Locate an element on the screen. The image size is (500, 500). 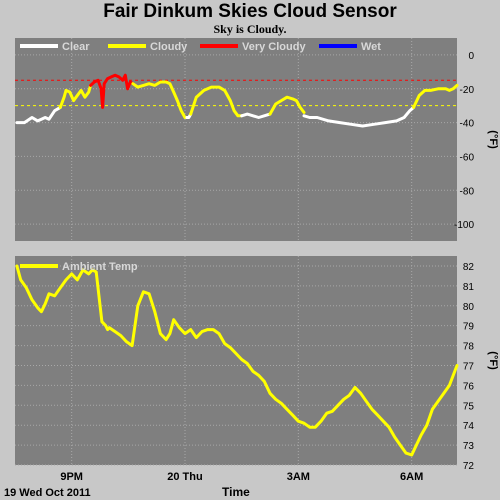
y-tick-label: 74 is located at coordinates (469, 426).